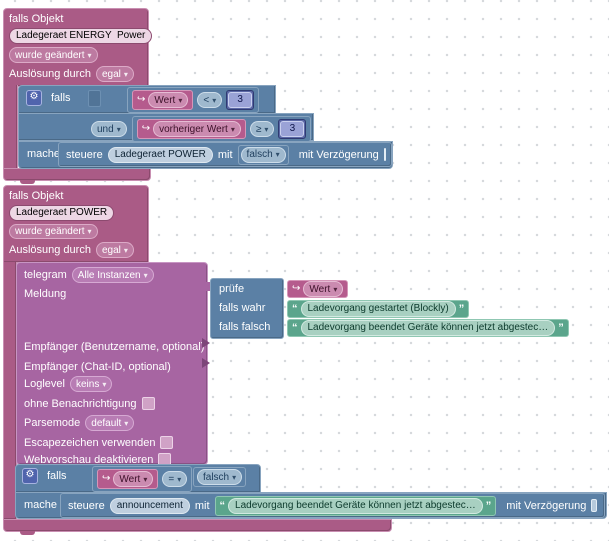 Image resolution: width=609 pixels, height=541 pixels. What do you see at coordinates (62, 213) in the screenshot?
I see `trigger2-object-id-field: Ladegeraet POWER` at bounding box center [62, 213].